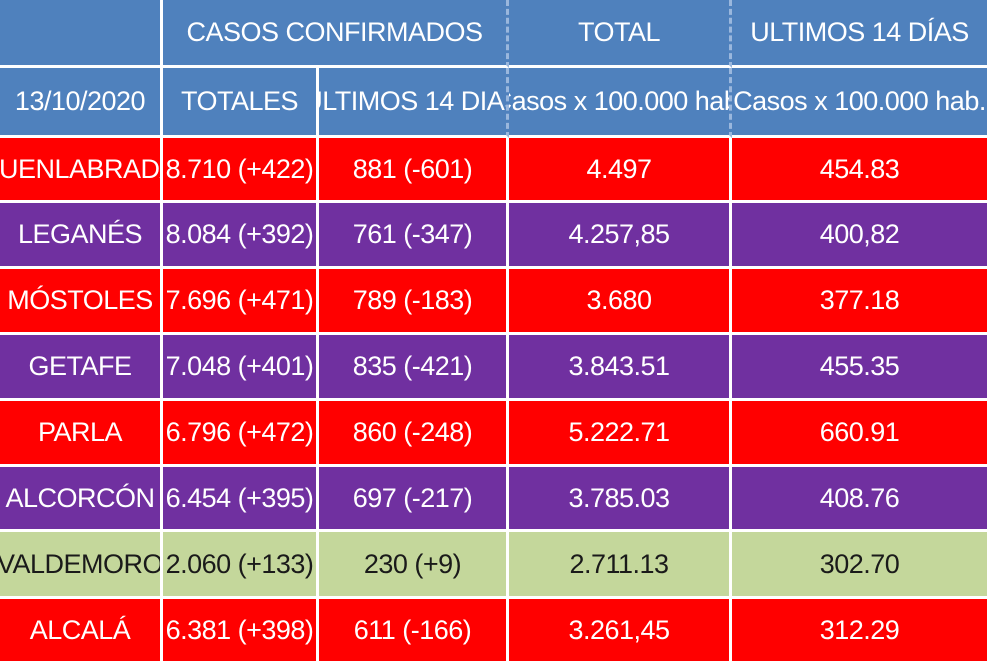 The height and width of the screenshot is (664, 990). I want to click on rate14-cell: 400,82, so click(861, 236).